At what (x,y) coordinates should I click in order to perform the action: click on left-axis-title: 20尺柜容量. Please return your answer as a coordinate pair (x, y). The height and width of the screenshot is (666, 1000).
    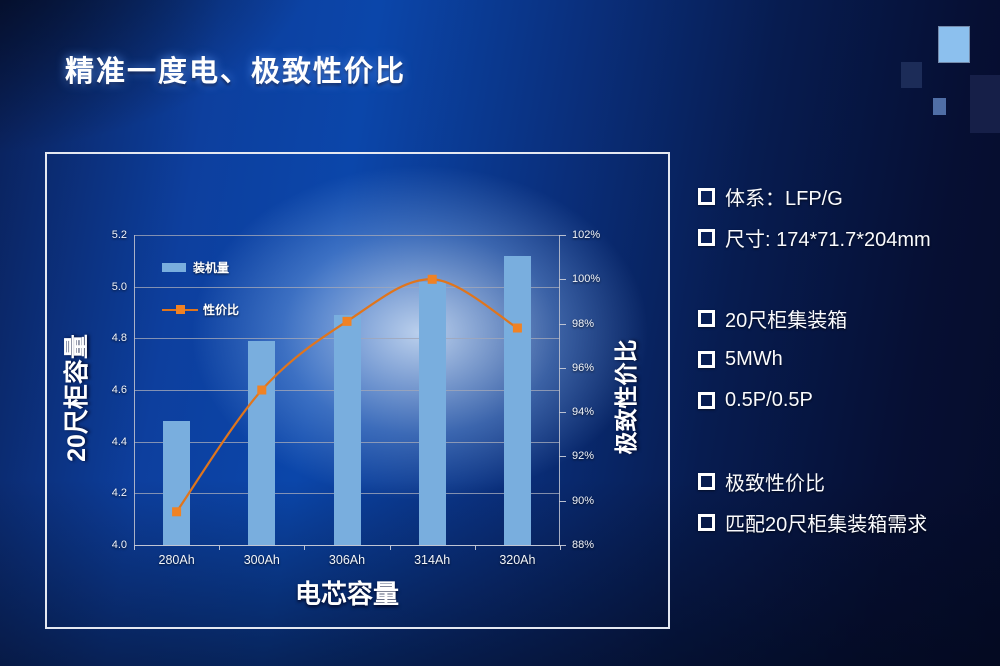
    Looking at the image, I should click on (77, 398).